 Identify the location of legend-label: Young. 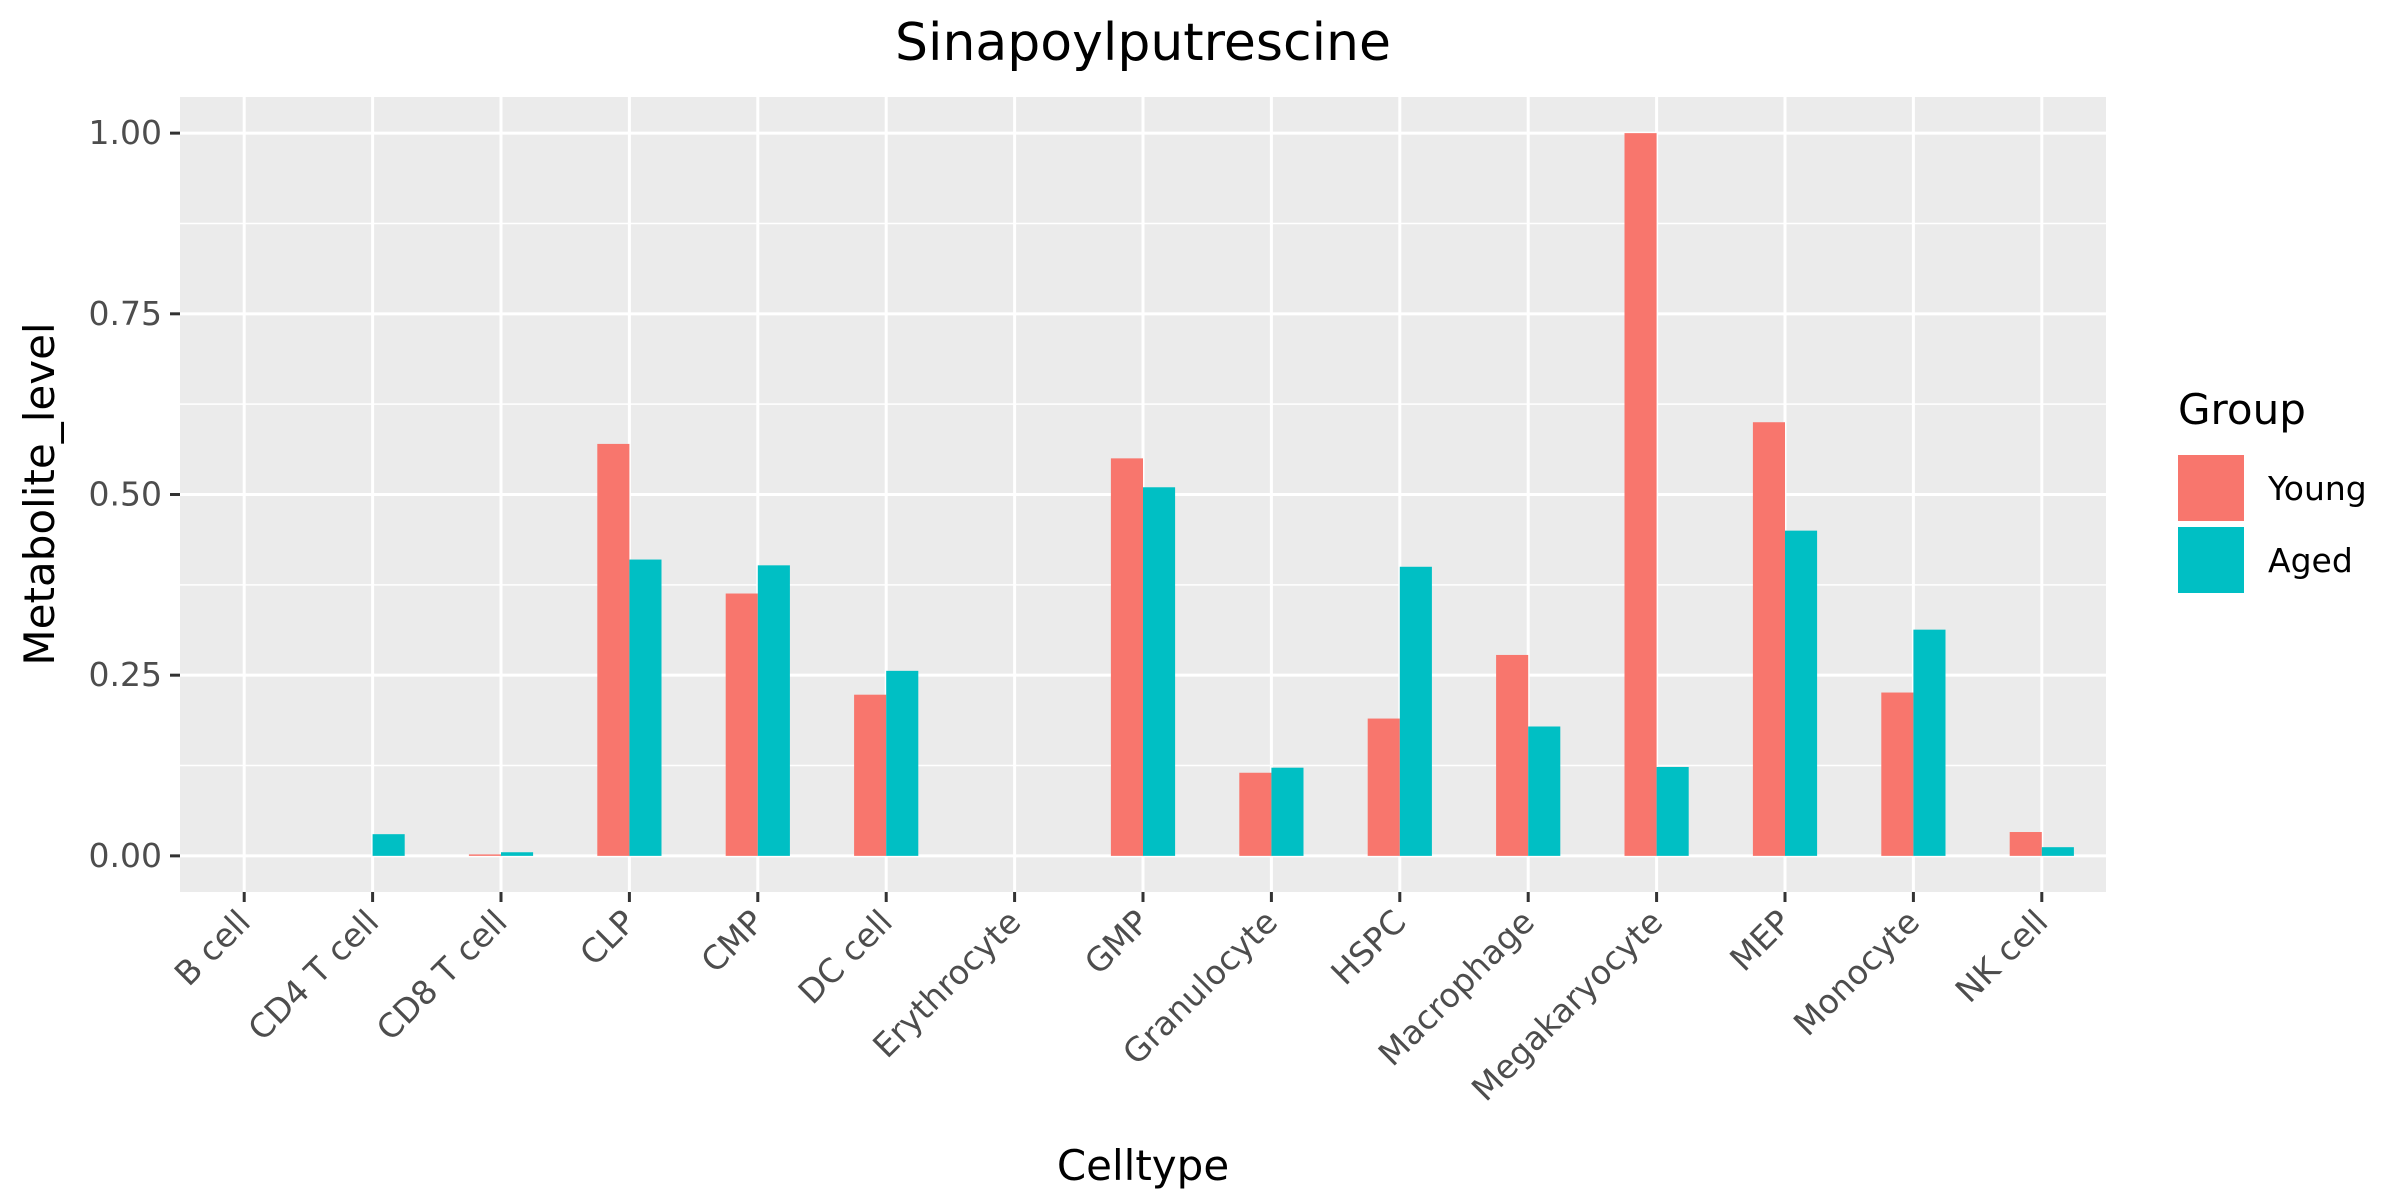
(2317, 488).